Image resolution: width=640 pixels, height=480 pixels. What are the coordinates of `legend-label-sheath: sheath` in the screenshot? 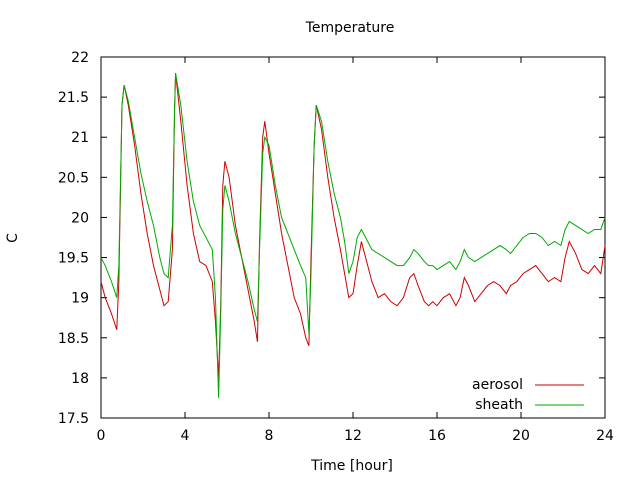 It's located at (499, 405).